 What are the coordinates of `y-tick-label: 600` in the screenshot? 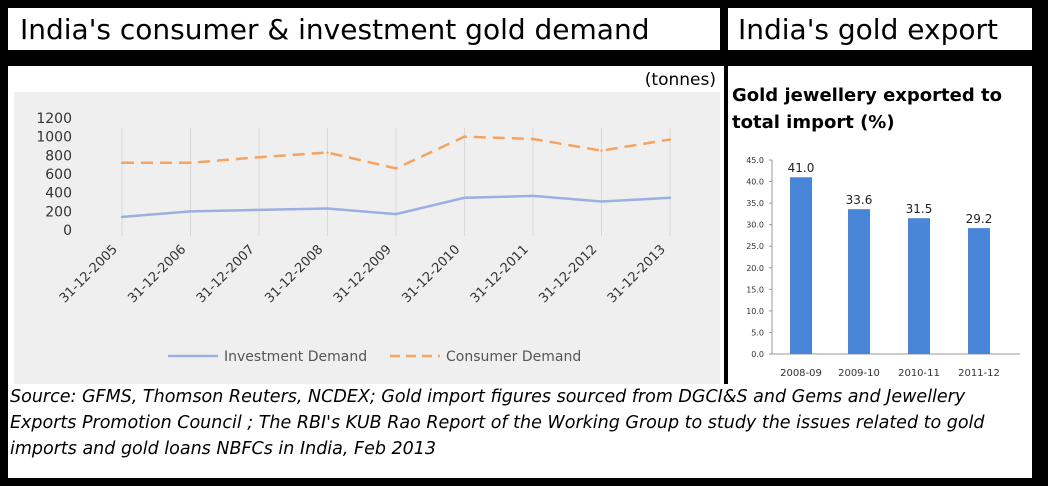 It's located at (58, 175).